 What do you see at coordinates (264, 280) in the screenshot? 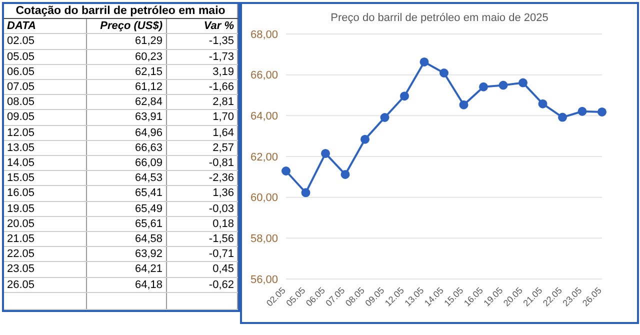
I see `y-tick-label: 56,00` at bounding box center [264, 280].